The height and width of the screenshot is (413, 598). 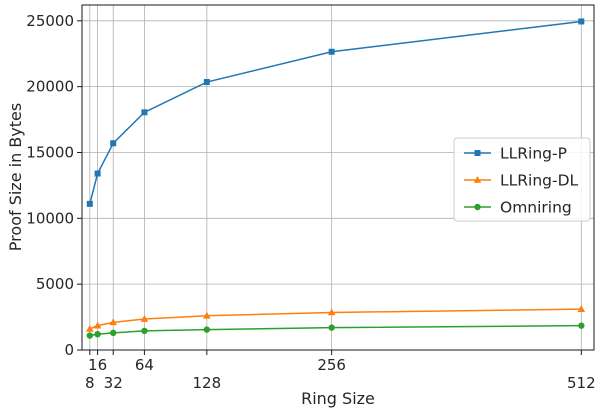 I want to click on y-tick-label: 15000, so click(x=50, y=152).